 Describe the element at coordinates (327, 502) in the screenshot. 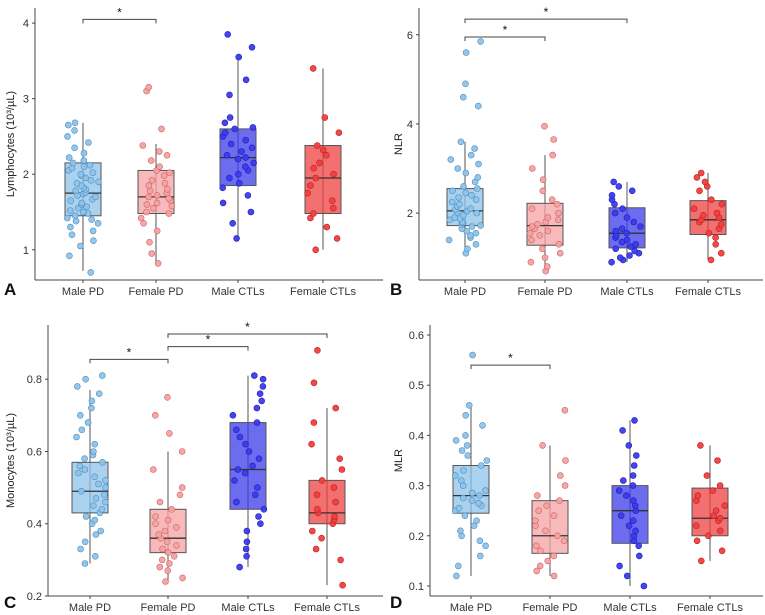

I see `box` at that location.